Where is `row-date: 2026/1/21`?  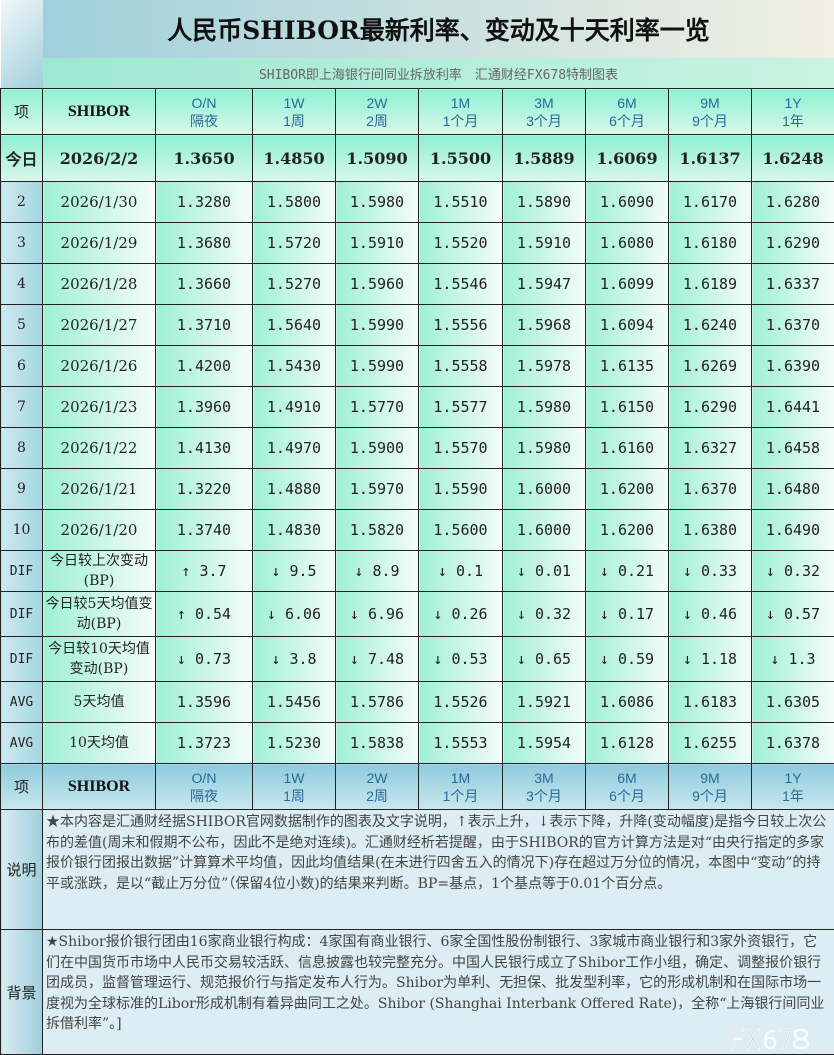 row-date: 2026/1/21 is located at coordinates (99, 489).